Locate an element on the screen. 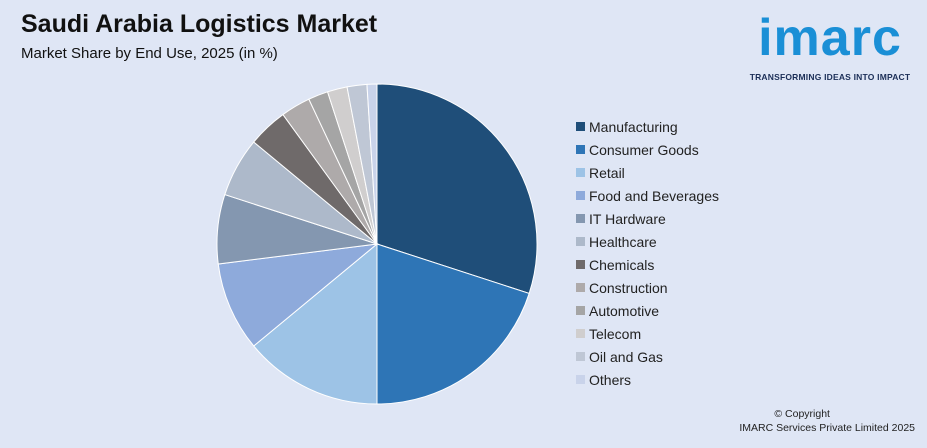  legend-item-construction: Construction is located at coordinates (647, 287).